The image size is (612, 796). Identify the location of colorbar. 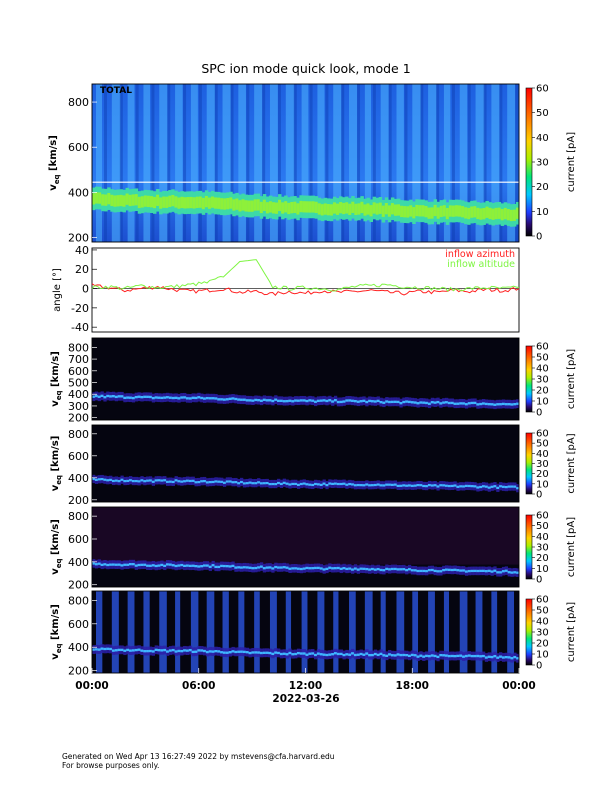
(529, 162).